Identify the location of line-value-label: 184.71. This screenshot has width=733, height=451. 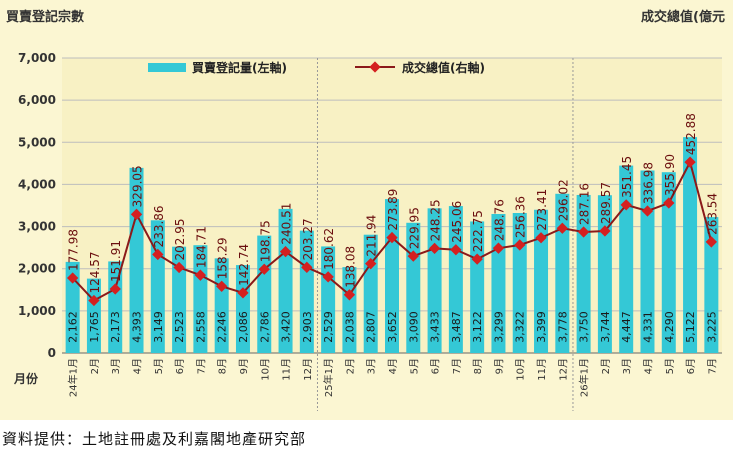
(201, 247).